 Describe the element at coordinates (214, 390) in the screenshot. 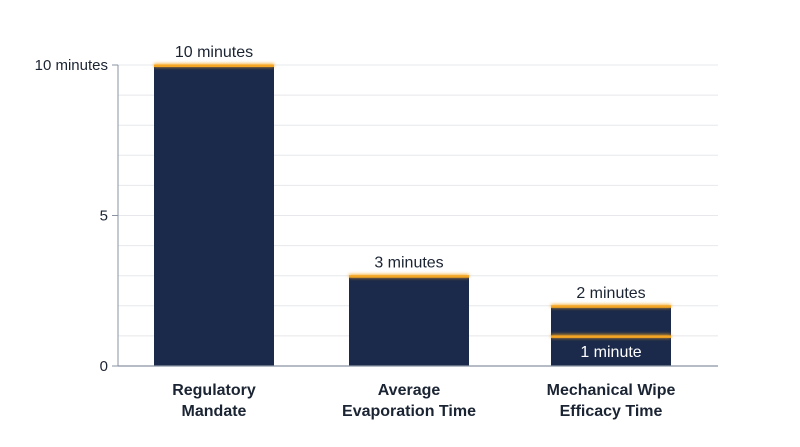

I see `category-label: Regulatory` at that location.